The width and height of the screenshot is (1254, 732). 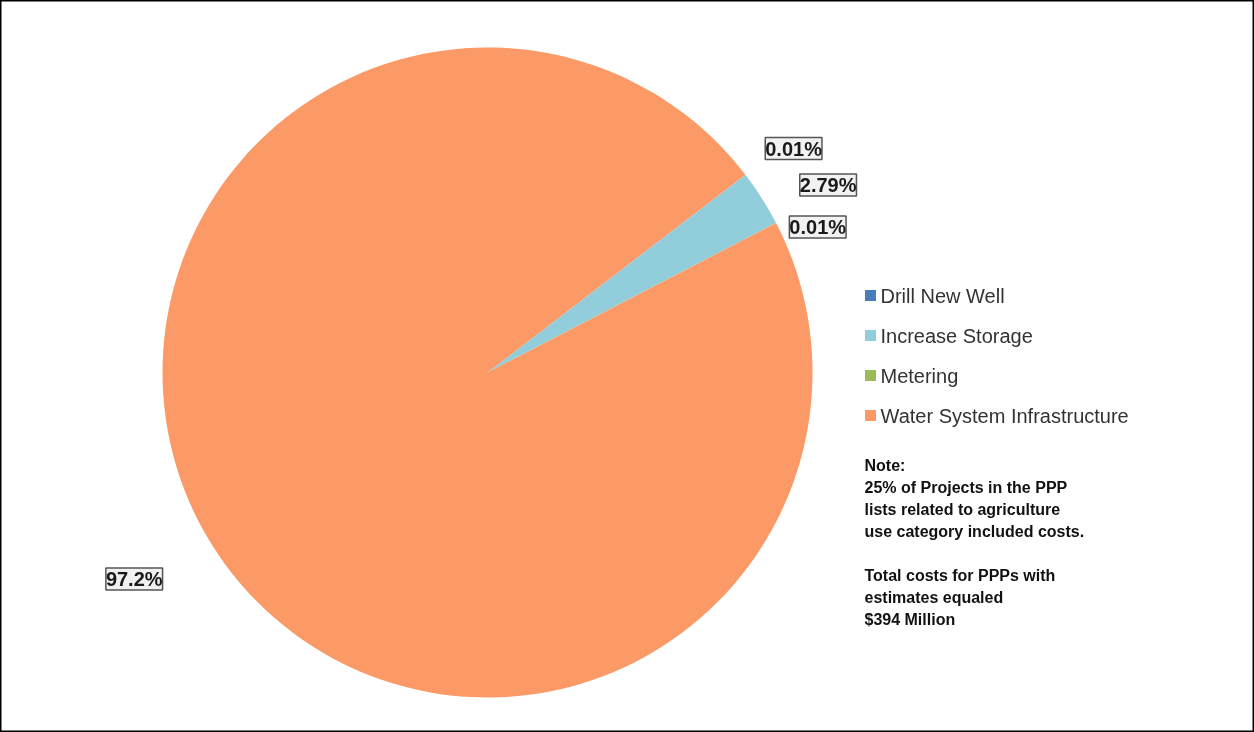 What do you see at coordinates (974, 498) in the screenshot?
I see `text: Note: 25% of Projects in the PPP lists related to agriculture use category included costs.` at bounding box center [974, 498].